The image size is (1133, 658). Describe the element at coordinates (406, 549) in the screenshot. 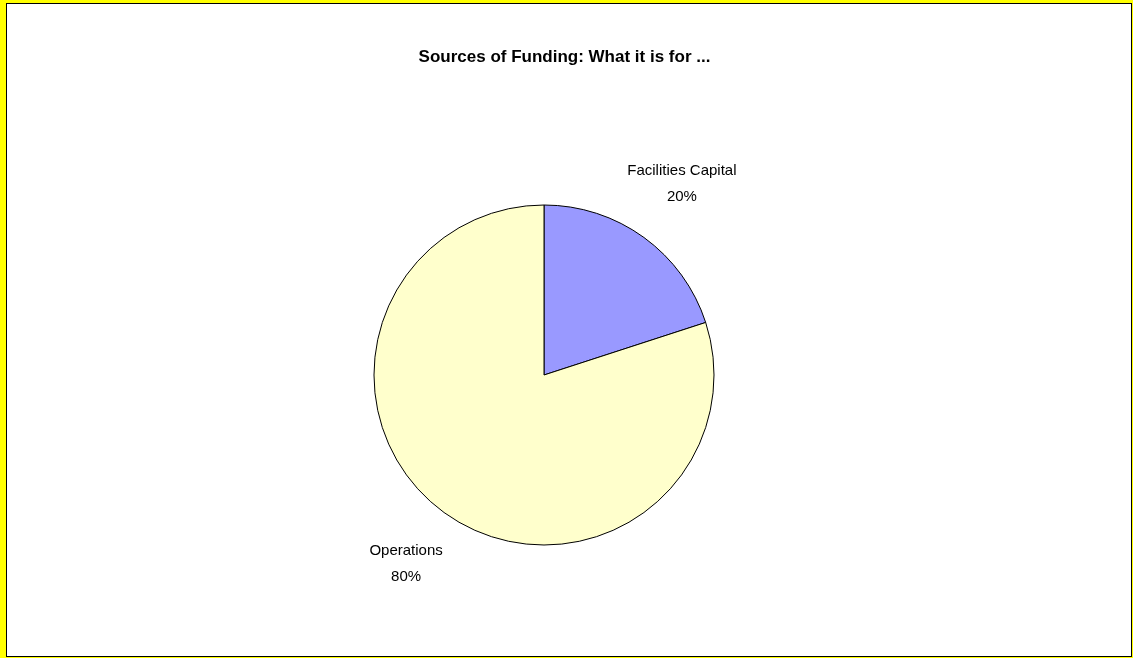

I see `slice-label: Operations` at that location.